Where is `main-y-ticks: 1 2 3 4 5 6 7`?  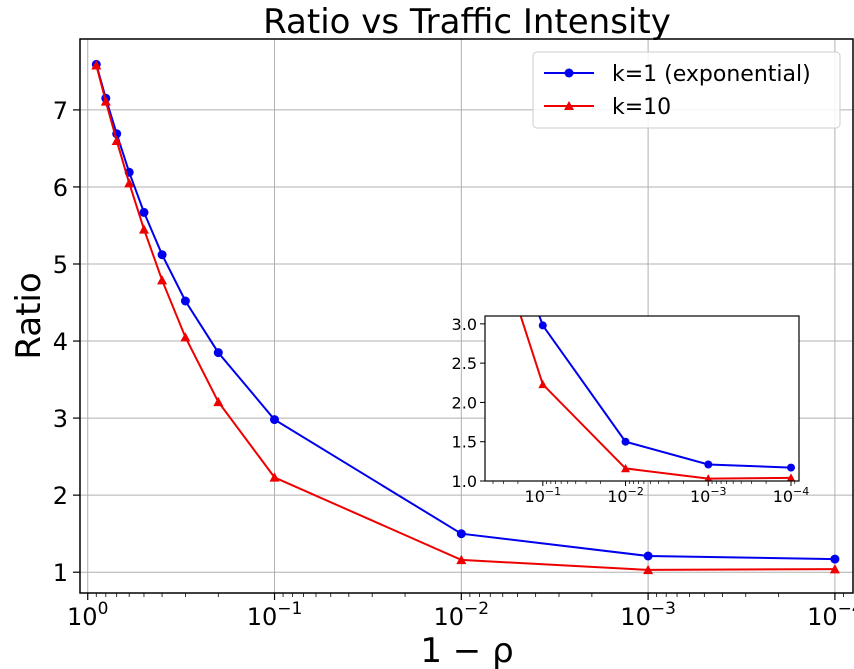 main-y-ticks: 1 2 3 4 5 6 7 is located at coordinates (66, 342).